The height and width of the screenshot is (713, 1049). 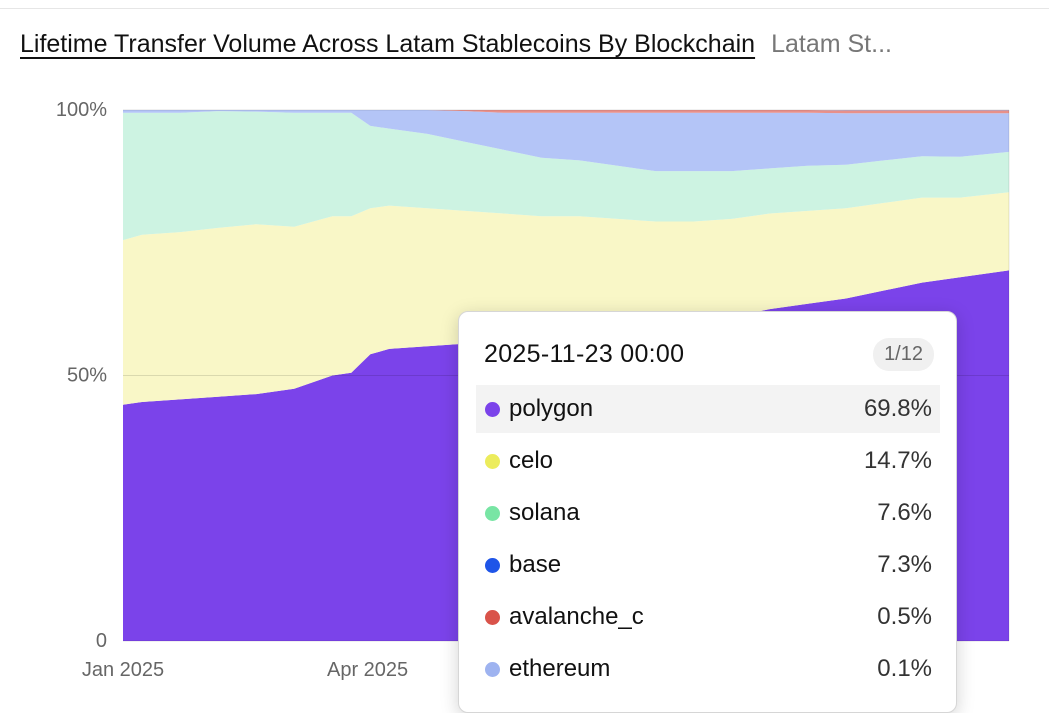 What do you see at coordinates (524, 8) in the screenshot?
I see `top-divider` at bounding box center [524, 8].